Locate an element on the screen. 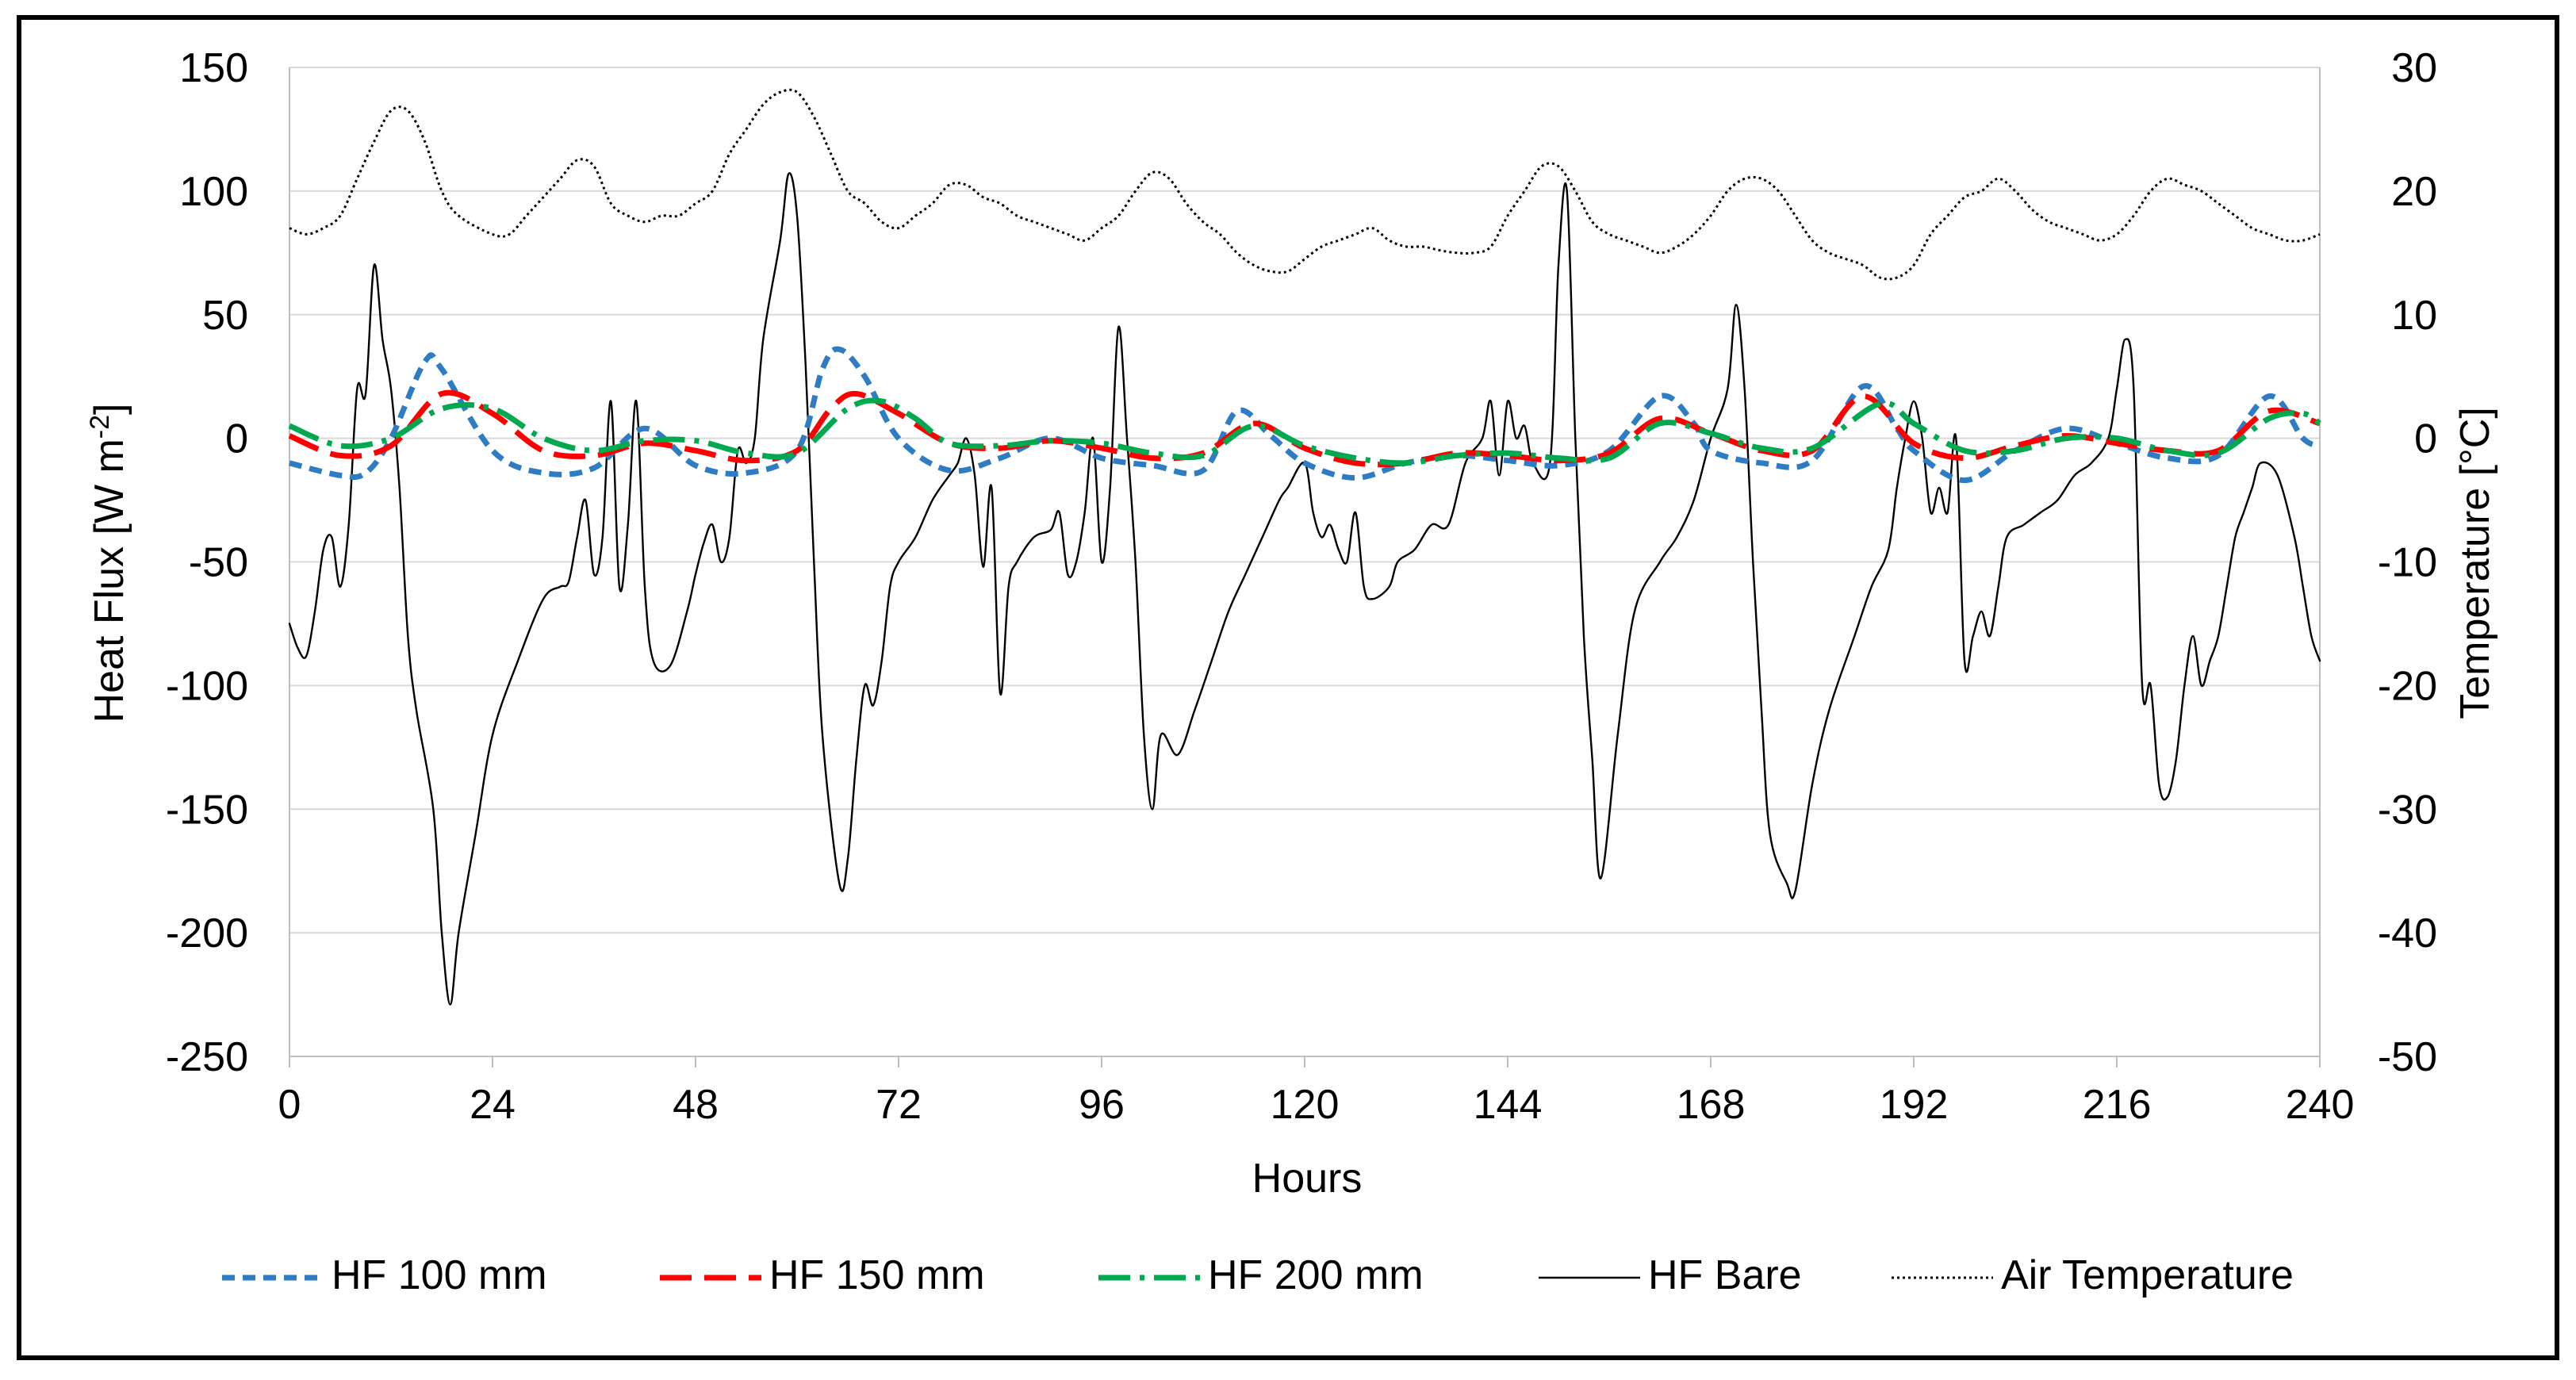 This screenshot has height=1380, width=2576. y-right-tick-label: -40 is located at coordinates (2407, 933).